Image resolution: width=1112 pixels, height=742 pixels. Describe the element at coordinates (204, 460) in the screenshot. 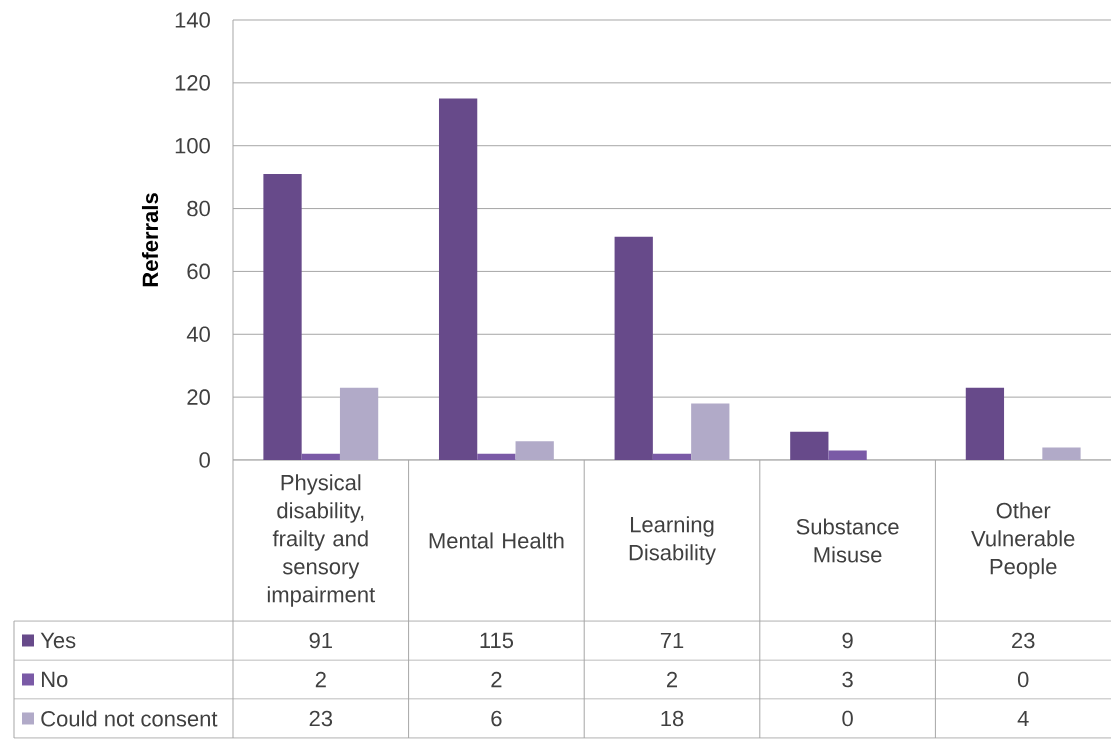

I see `y-tick-label: 0` at that location.